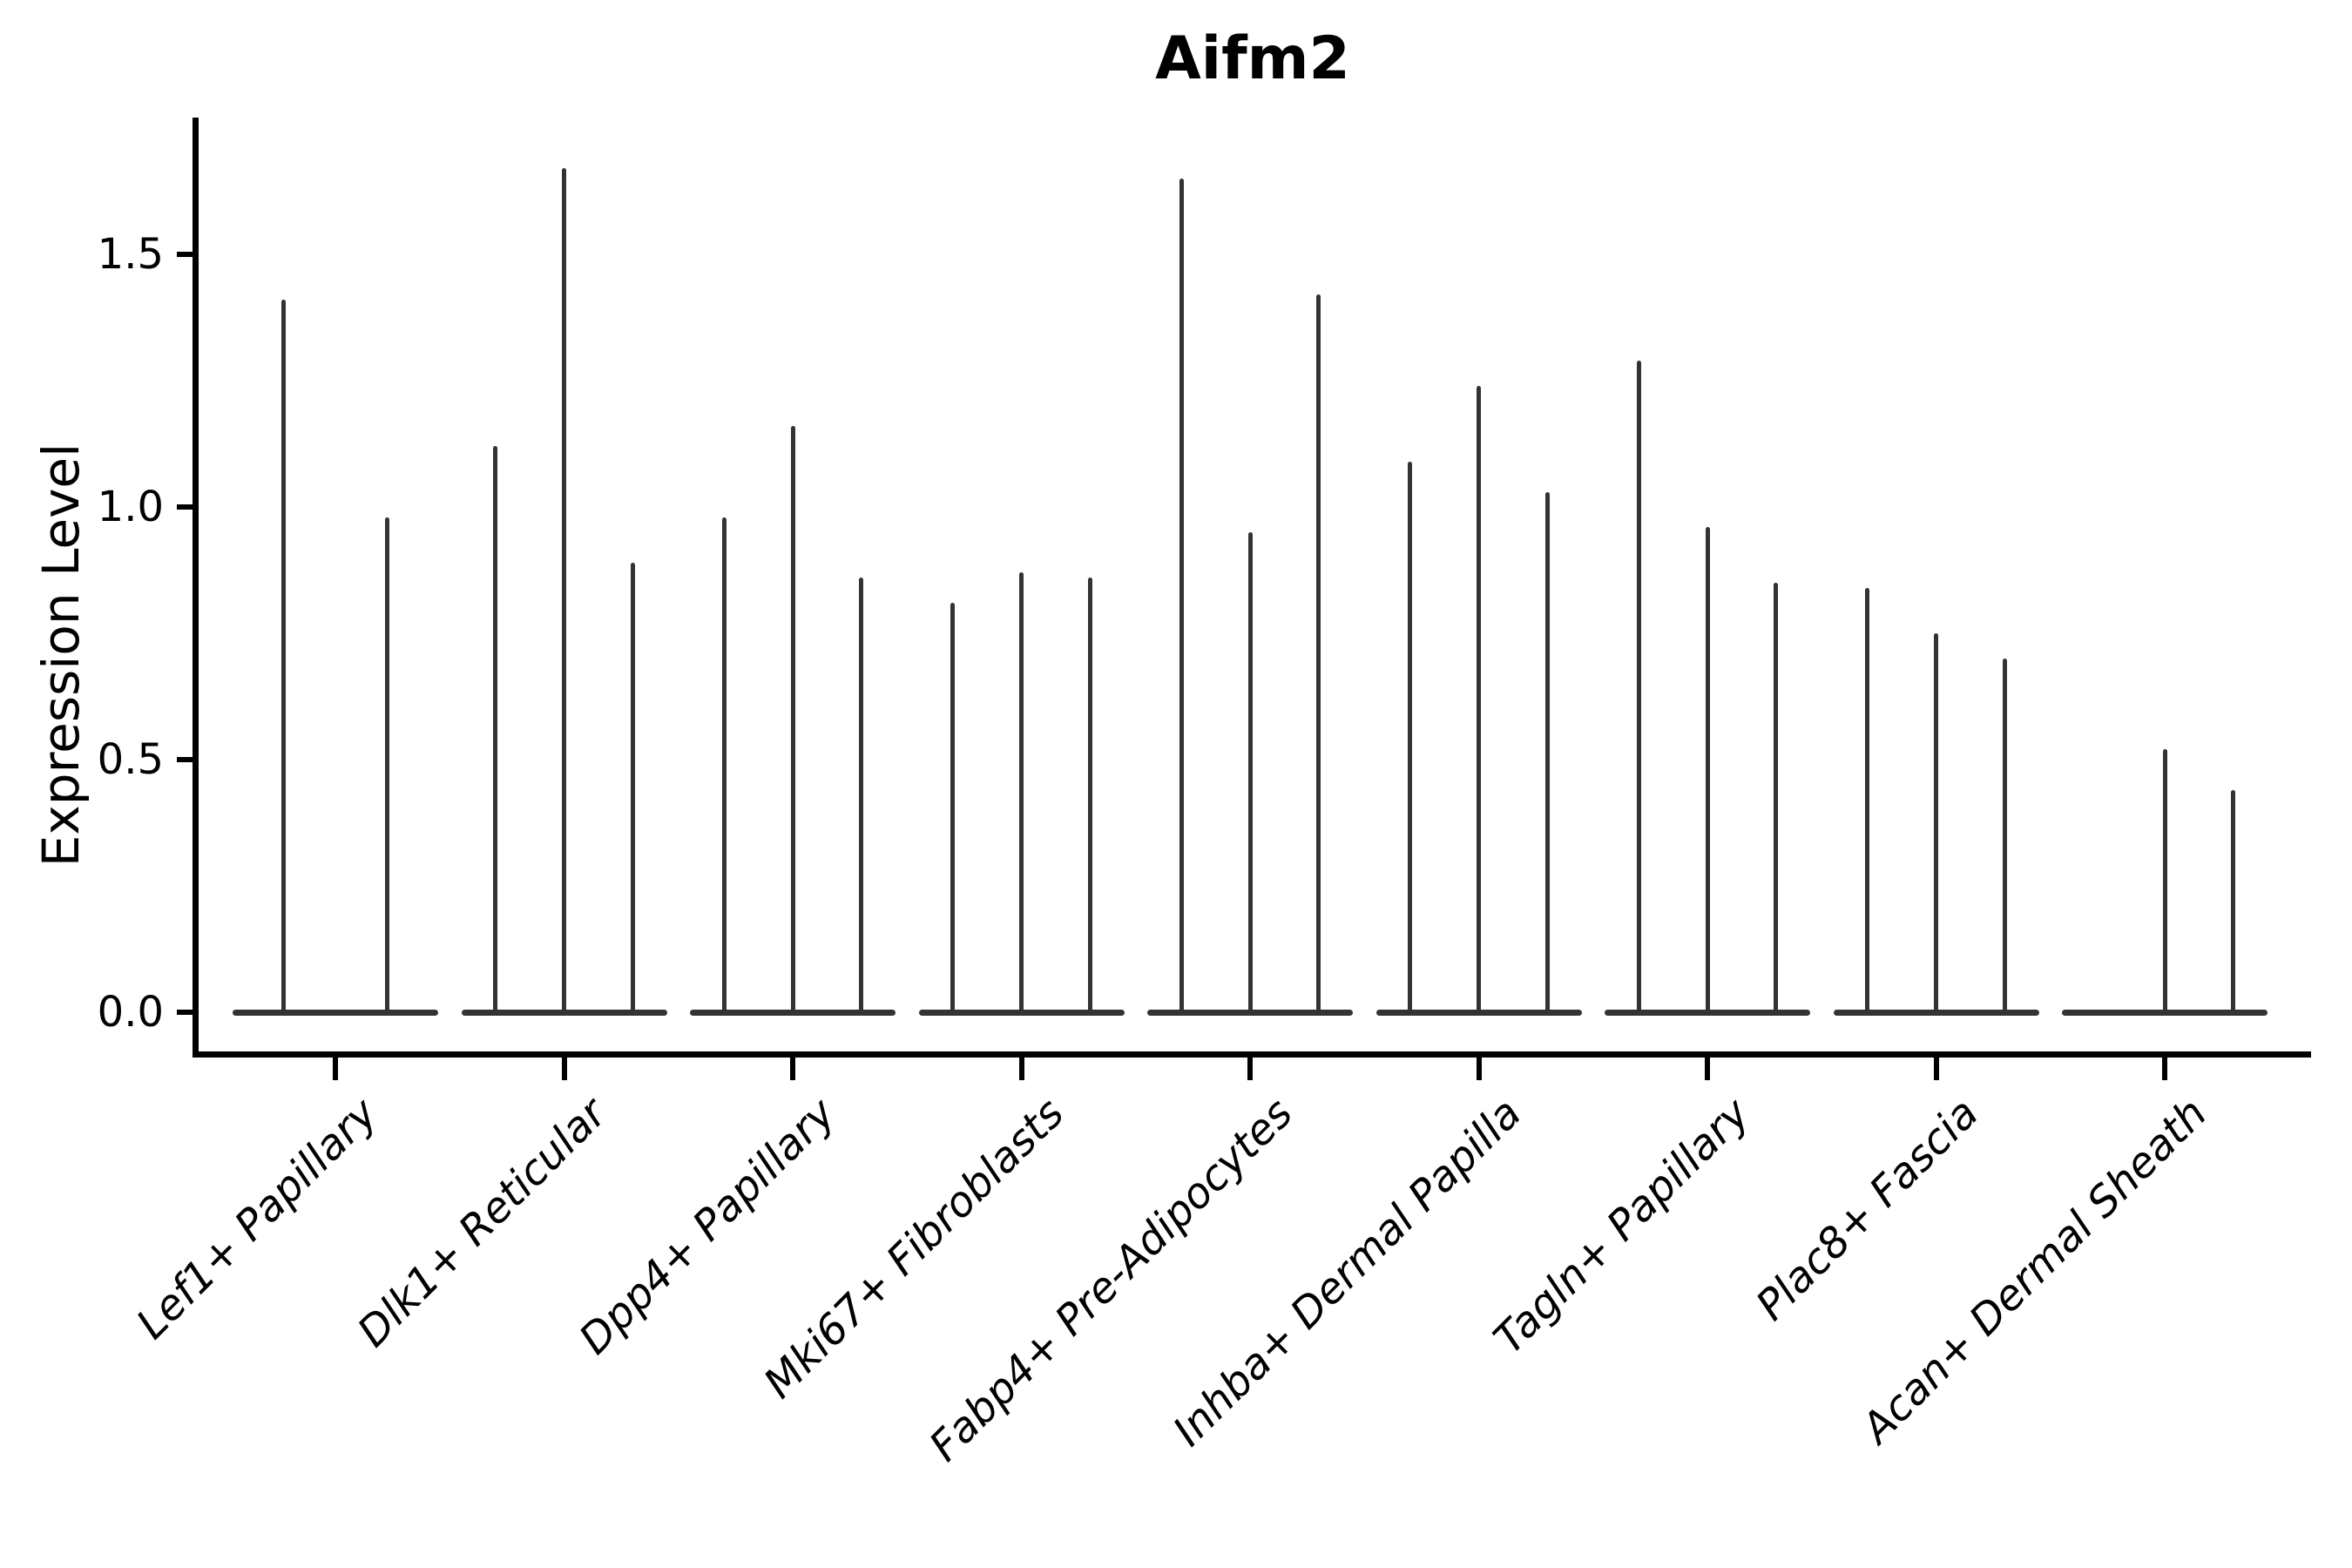  What do you see at coordinates (130, 507) in the screenshot?
I see `y-tick-label: 1.0` at bounding box center [130, 507].